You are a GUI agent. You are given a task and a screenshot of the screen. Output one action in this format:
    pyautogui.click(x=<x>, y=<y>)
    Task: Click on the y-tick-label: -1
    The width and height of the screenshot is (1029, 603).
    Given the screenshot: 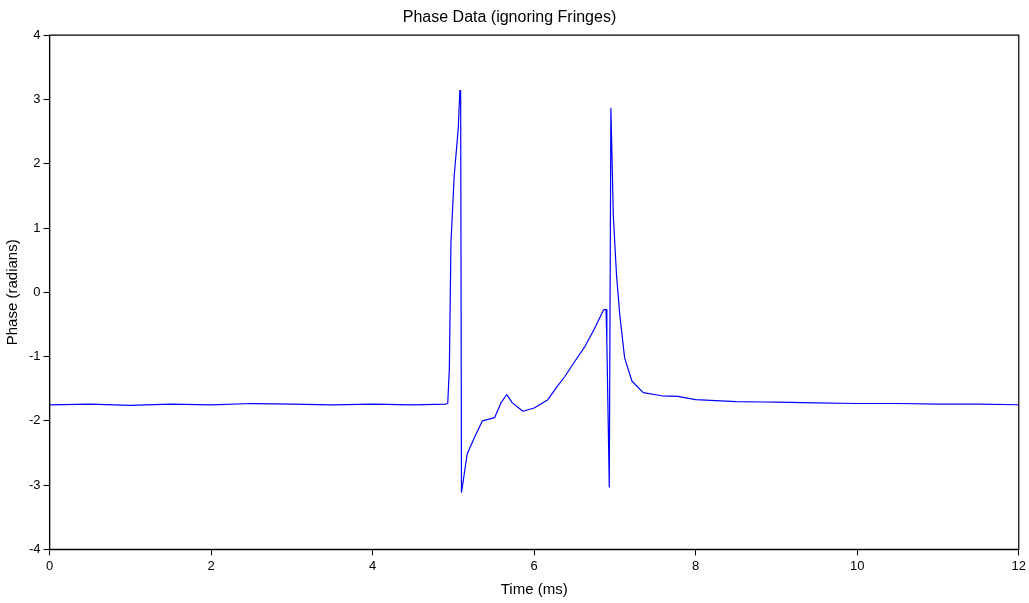 What is the action you would take?
    pyautogui.click(x=35, y=356)
    